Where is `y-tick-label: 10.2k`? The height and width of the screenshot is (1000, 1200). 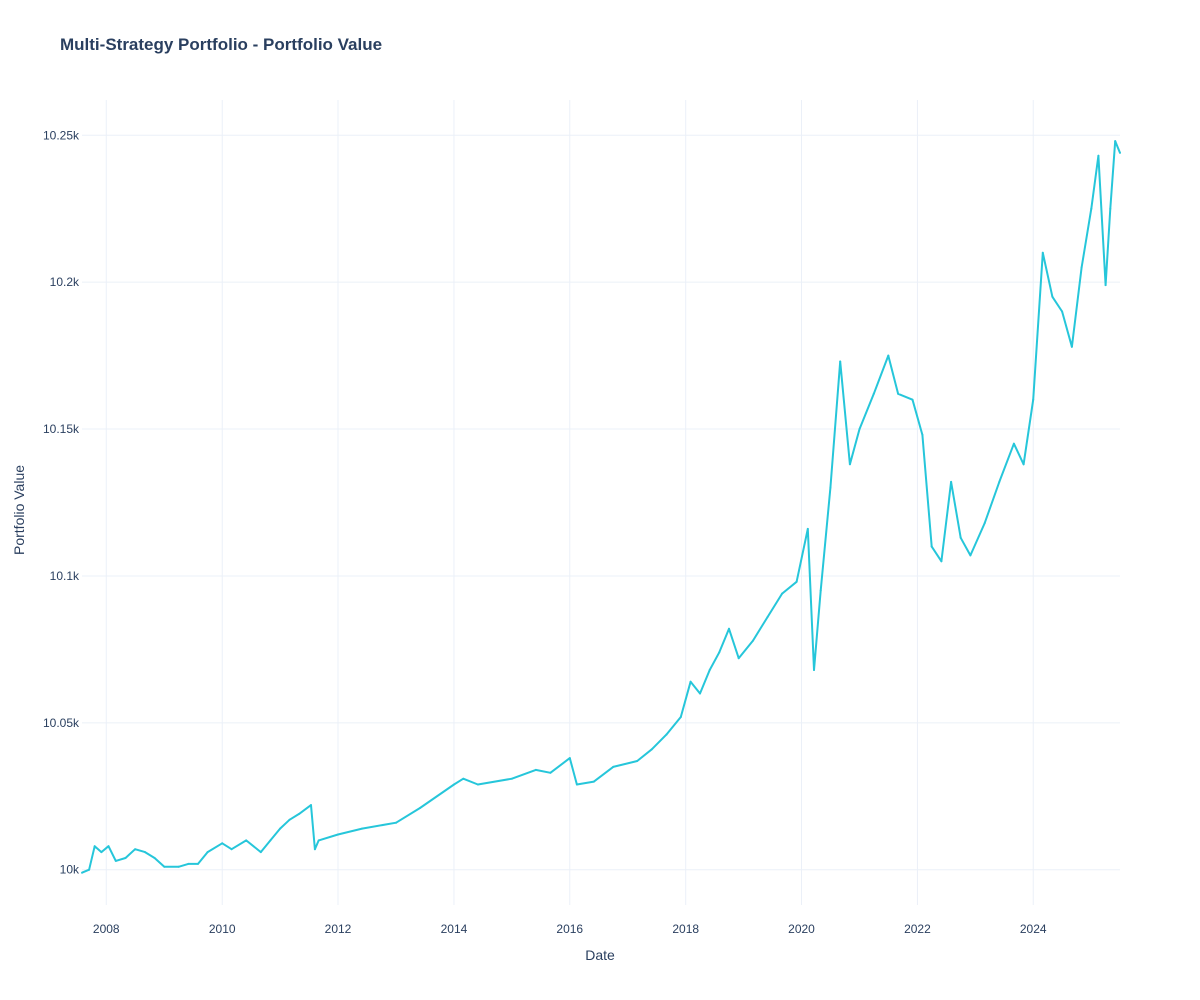
y-tick-label: 10.2k is located at coordinates (65, 282).